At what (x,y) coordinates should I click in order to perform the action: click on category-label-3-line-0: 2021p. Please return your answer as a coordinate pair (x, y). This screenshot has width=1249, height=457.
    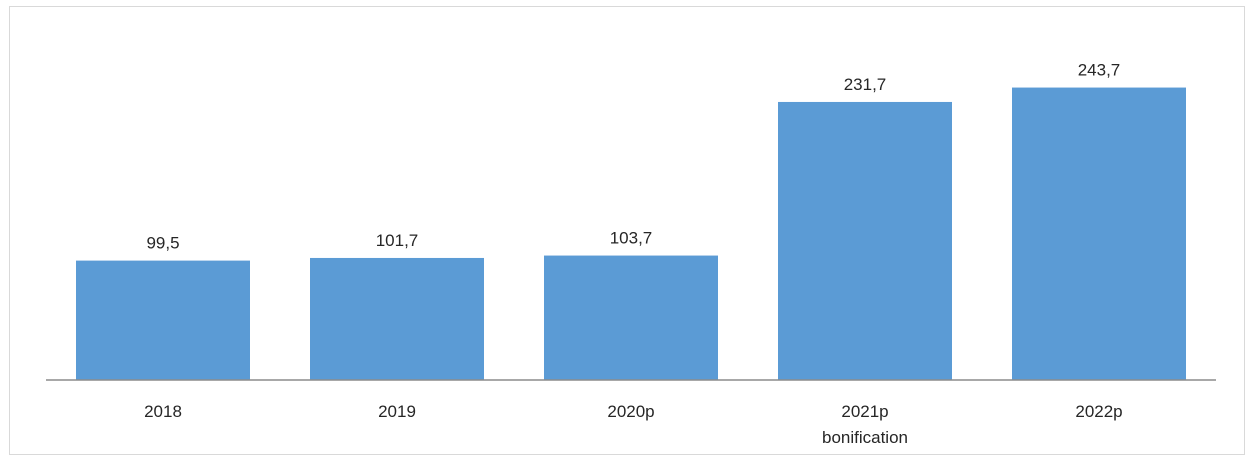
    Looking at the image, I should click on (864, 411).